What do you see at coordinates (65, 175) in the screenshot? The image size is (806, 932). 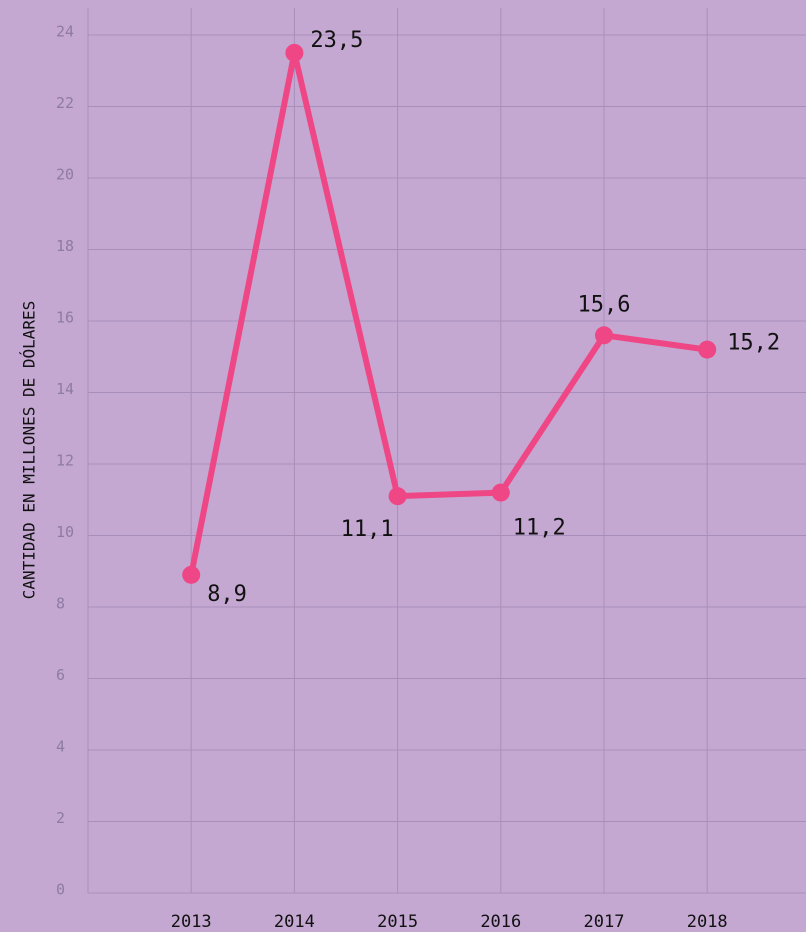 I see `y-tick-label: 20` at bounding box center [65, 175].